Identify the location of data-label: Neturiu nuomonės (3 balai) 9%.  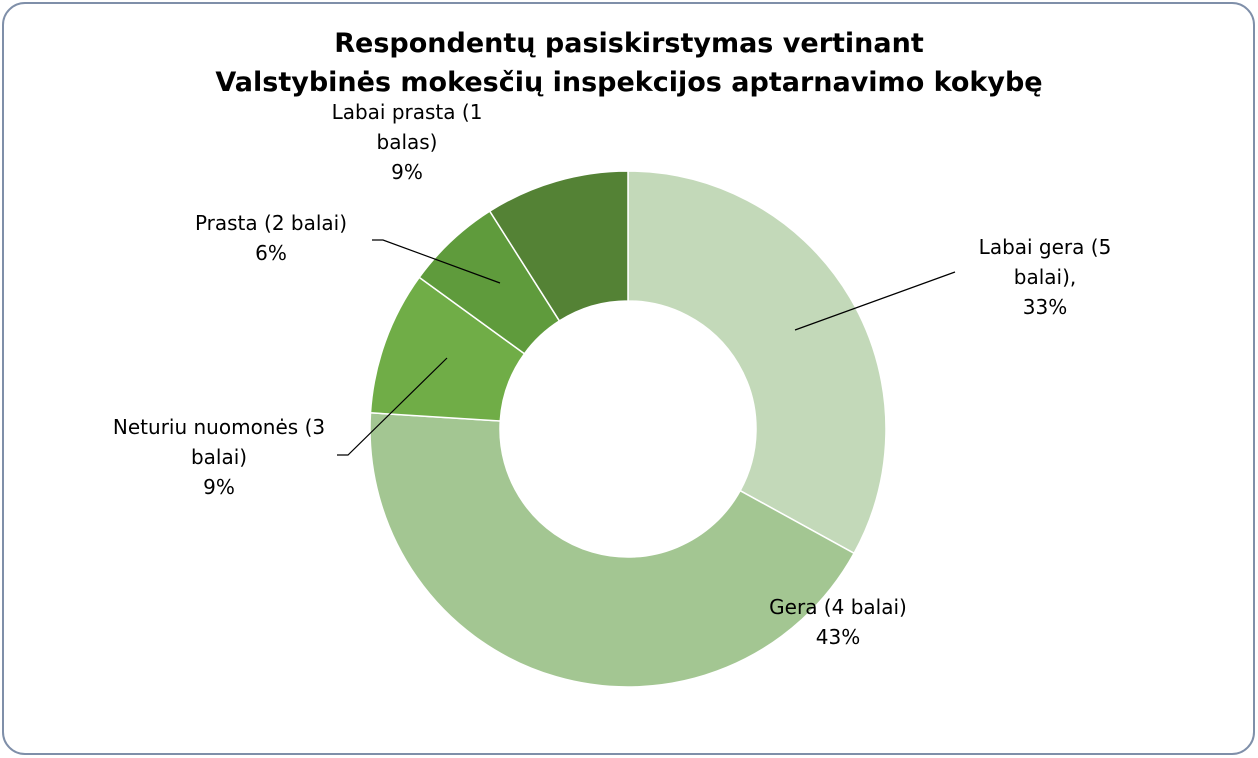
(219, 457).